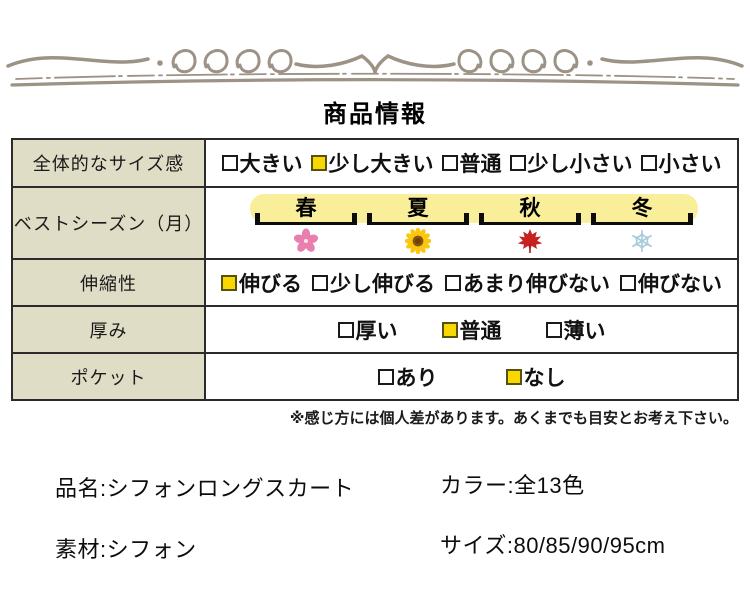  I want to click on detail-value: 80/85/90/95cm, so click(589, 545).